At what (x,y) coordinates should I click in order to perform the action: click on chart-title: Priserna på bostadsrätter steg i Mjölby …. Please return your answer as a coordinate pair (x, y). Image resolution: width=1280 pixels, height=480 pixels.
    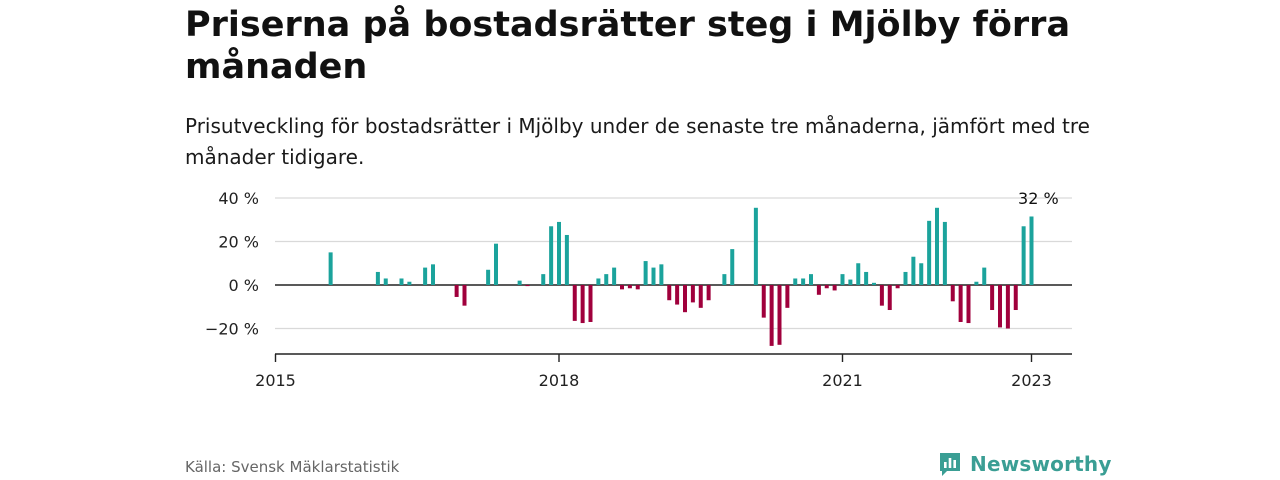
    Looking at the image, I should click on (628, 46).